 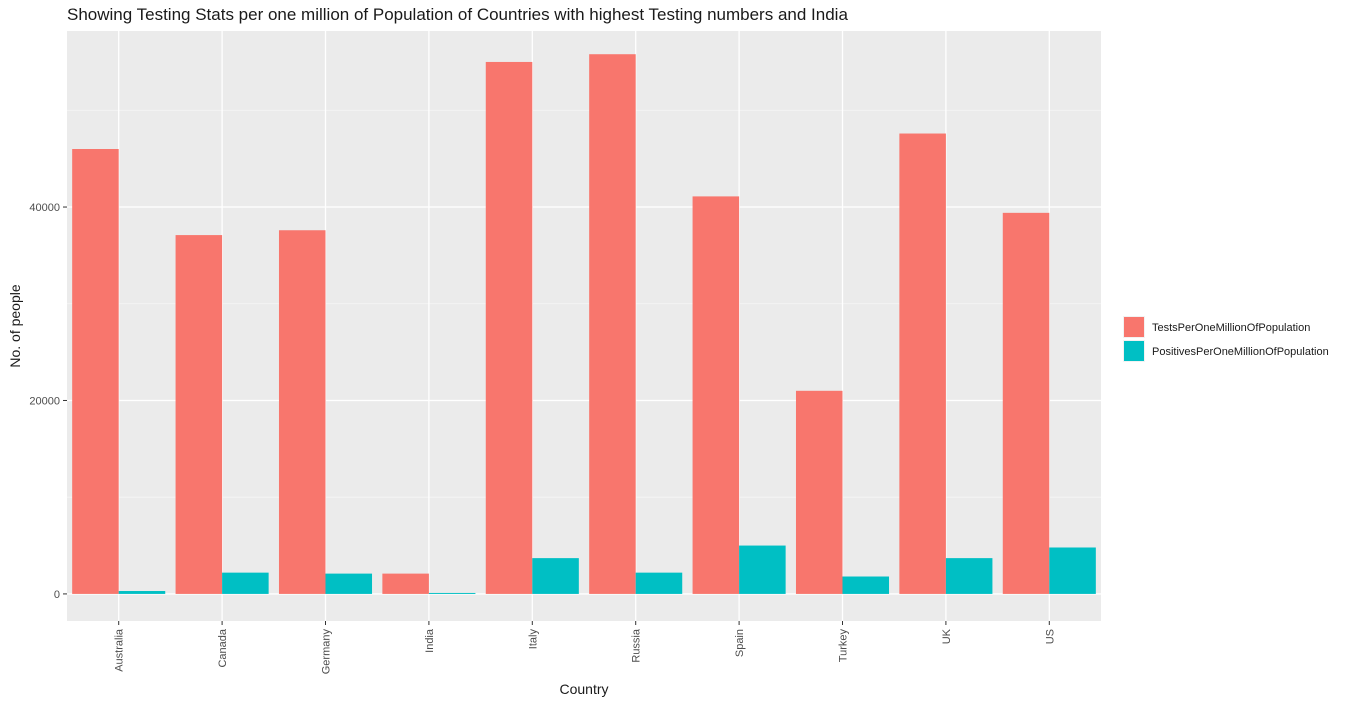 I want to click on x-tick-label-italy: Italy, so click(x=533, y=639).